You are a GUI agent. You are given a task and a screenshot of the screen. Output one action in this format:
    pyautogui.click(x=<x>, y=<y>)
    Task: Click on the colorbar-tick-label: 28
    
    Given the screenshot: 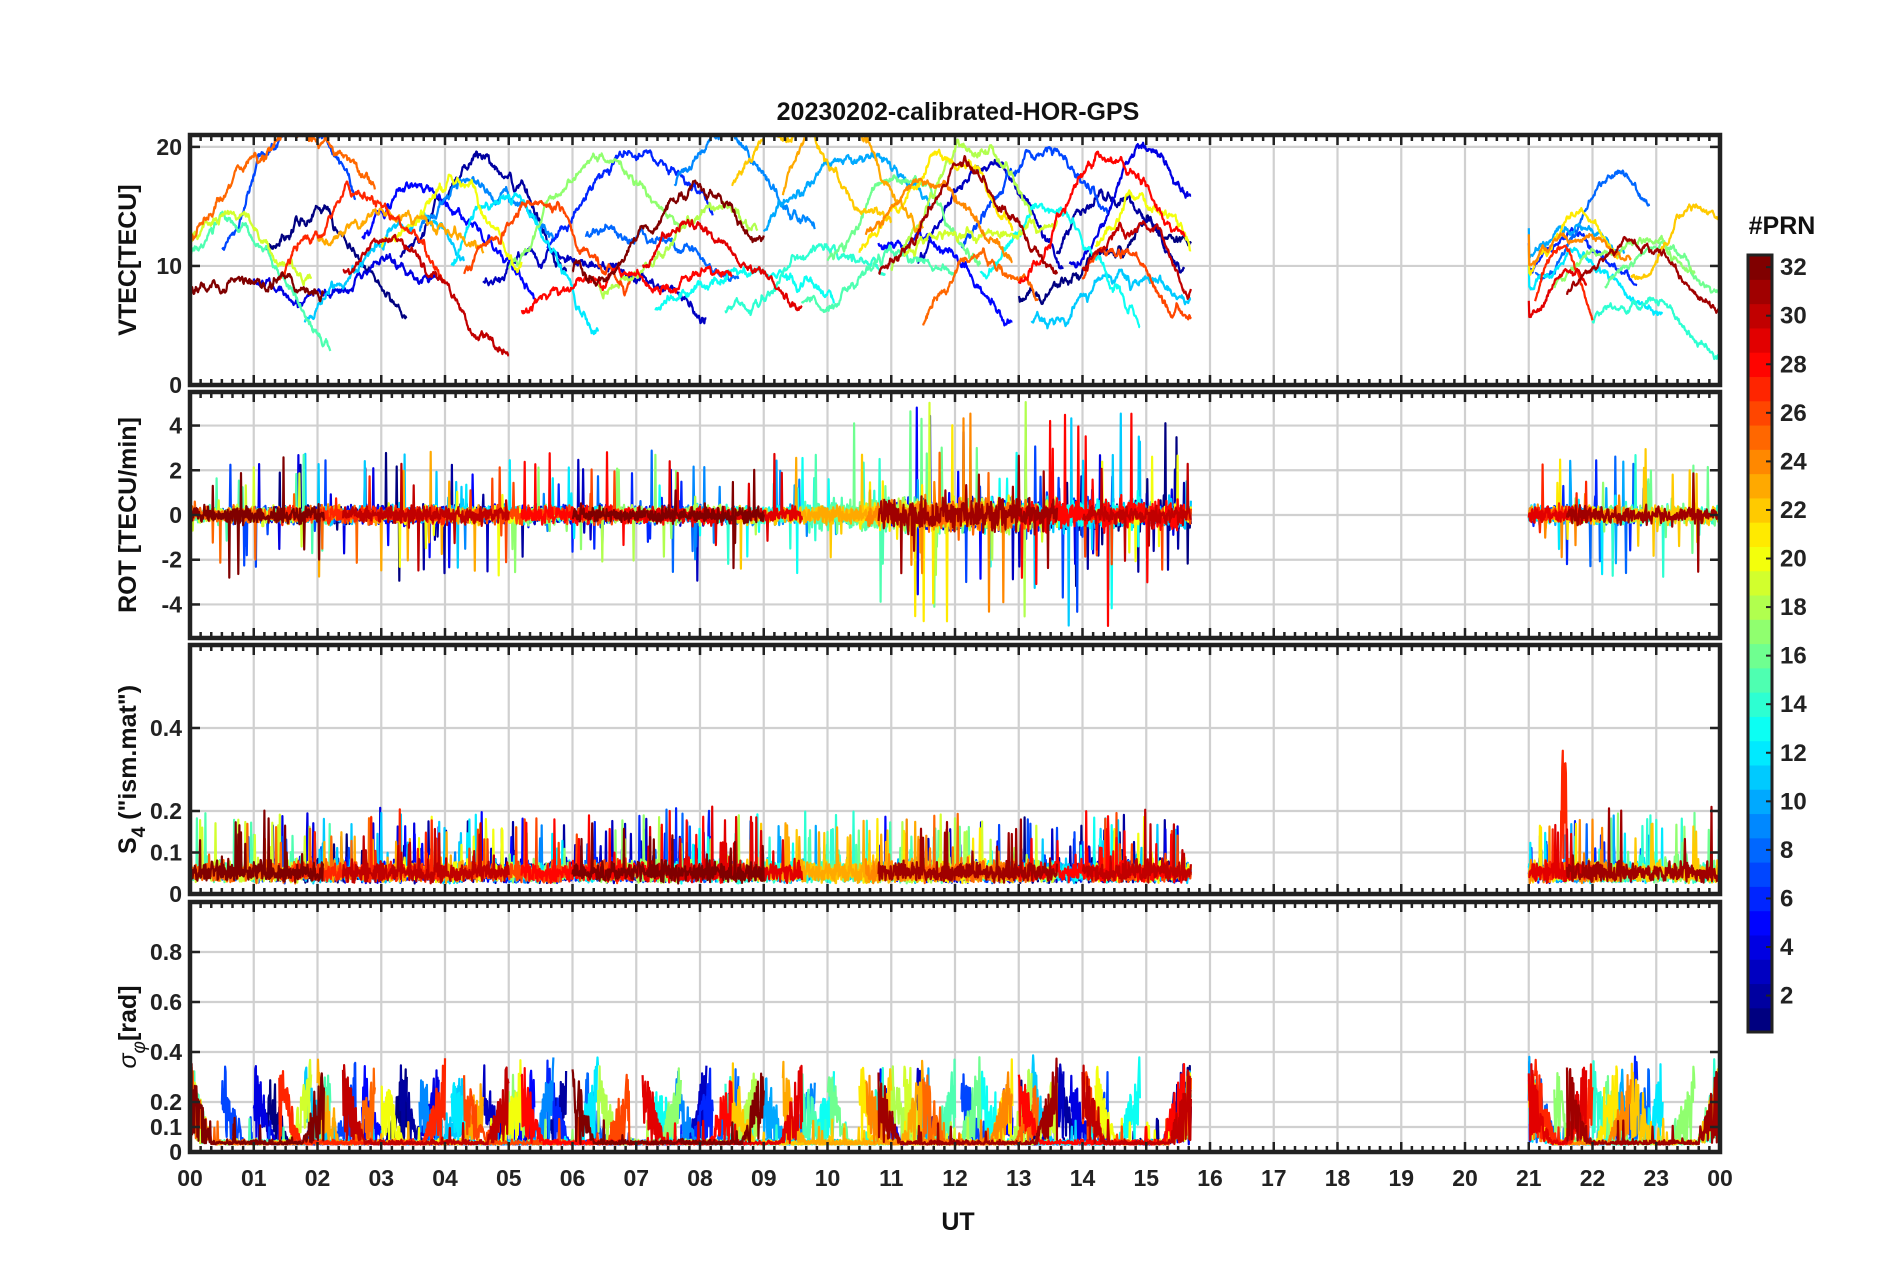 What is the action you would take?
    pyautogui.click(x=1793, y=364)
    